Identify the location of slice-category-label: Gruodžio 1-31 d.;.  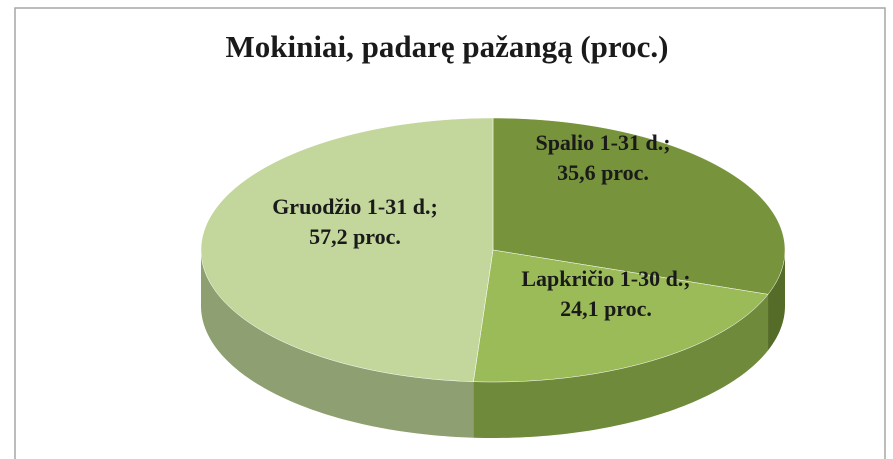
(355, 206).